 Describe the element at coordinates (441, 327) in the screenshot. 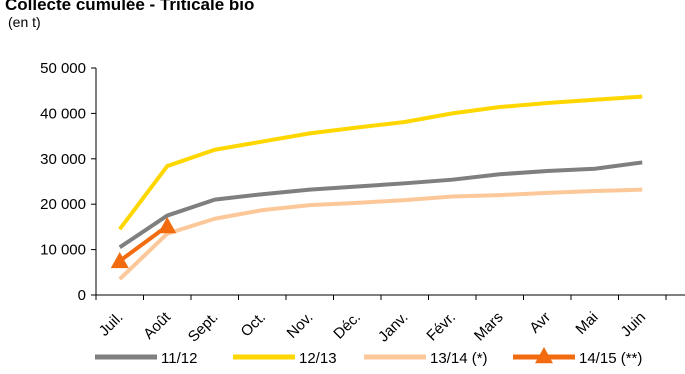

I see `x-tick-label: Févr.` at that location.